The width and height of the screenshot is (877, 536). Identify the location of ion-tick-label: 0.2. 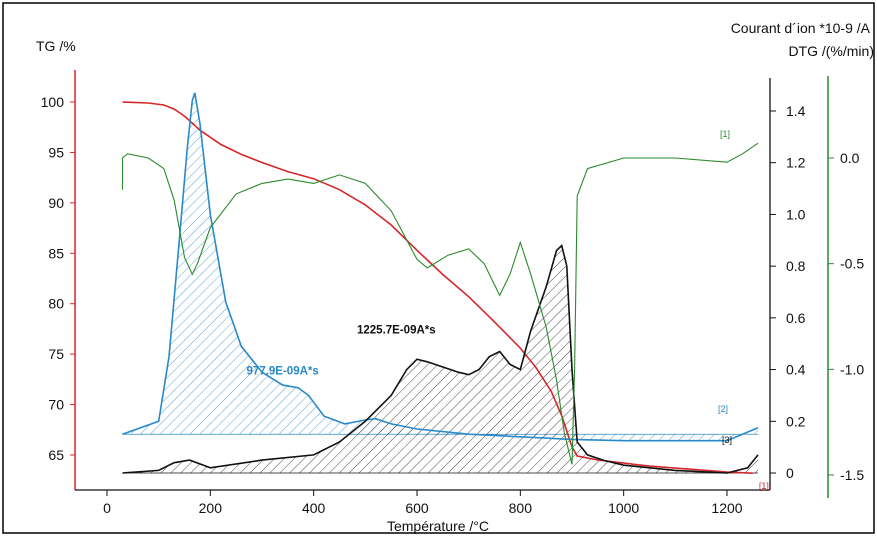
(796, 421).